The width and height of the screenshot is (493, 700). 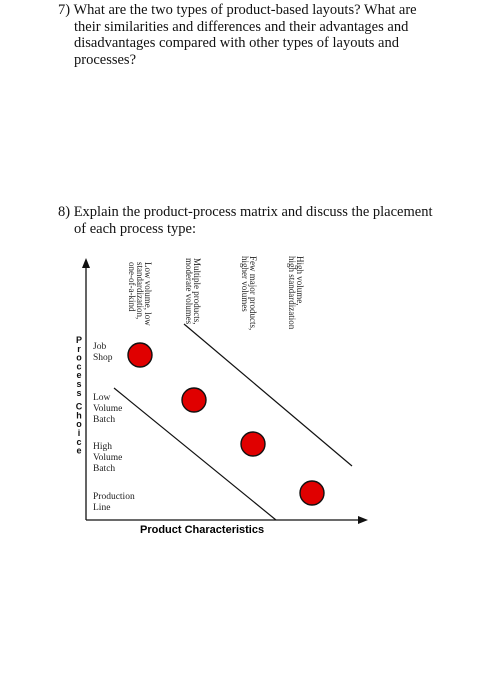 I want to click on y-axis-title-letter: P, so click(x=79, y=340).